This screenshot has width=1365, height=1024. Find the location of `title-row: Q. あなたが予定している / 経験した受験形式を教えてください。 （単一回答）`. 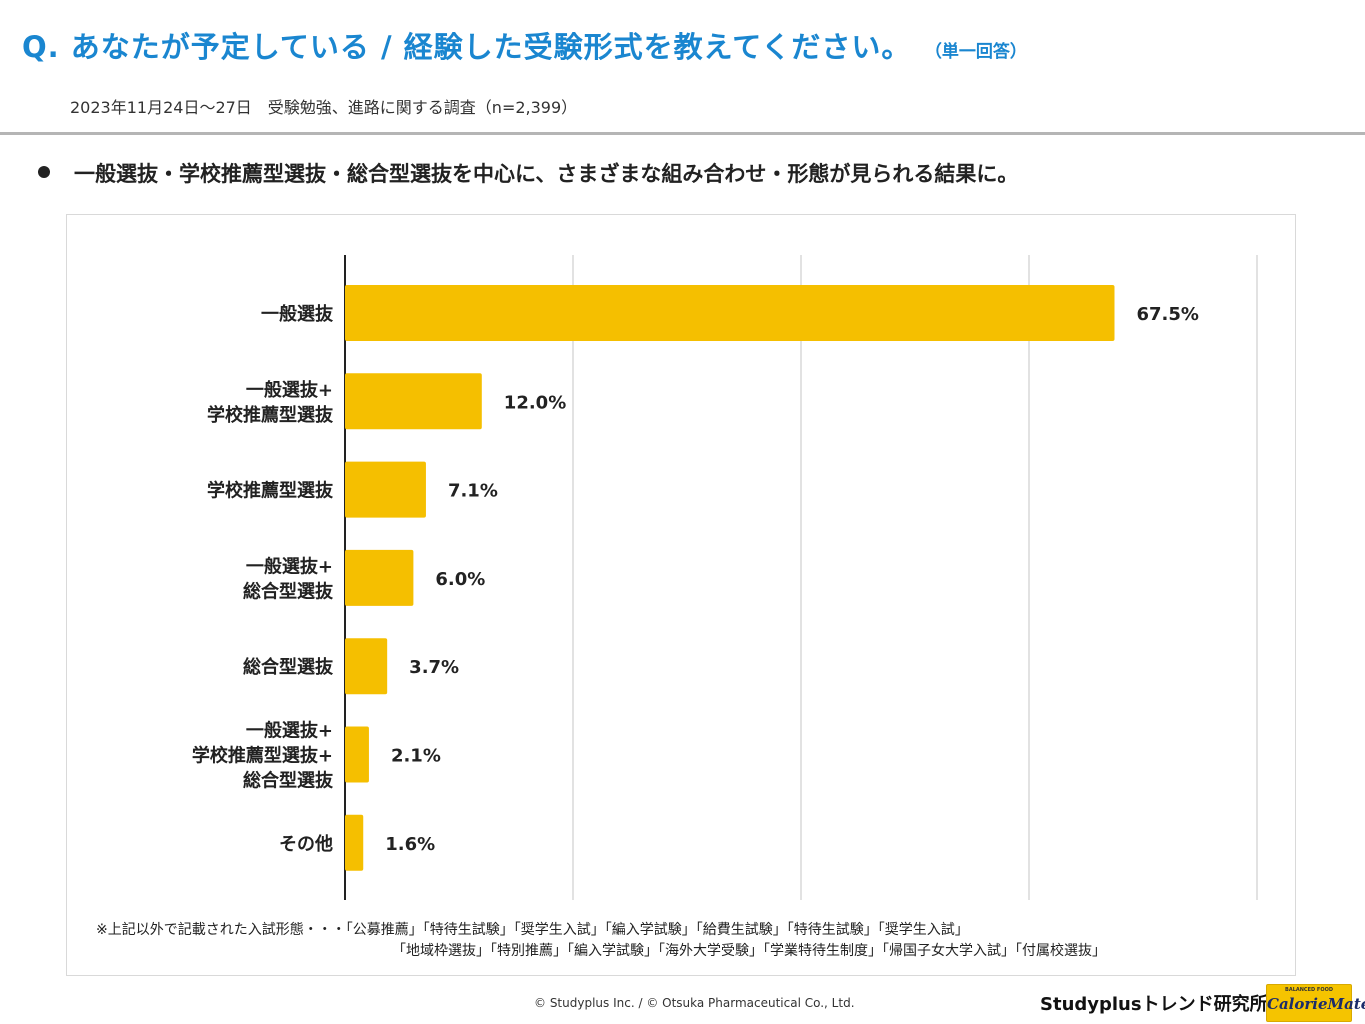

title-row: Q. あなたが予定している / 経験した受験形式を教えてください。 （単一回答） is located at coordinates (682, 48).